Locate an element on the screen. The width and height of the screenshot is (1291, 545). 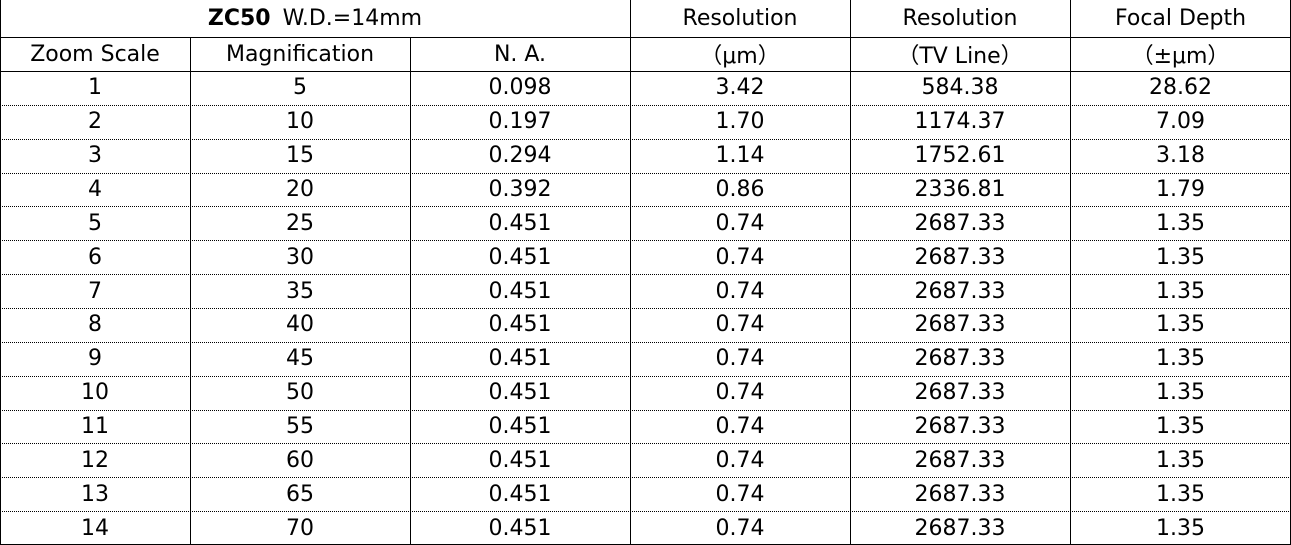
table-cell: 7.09 is located at coordinates (1180, 122).